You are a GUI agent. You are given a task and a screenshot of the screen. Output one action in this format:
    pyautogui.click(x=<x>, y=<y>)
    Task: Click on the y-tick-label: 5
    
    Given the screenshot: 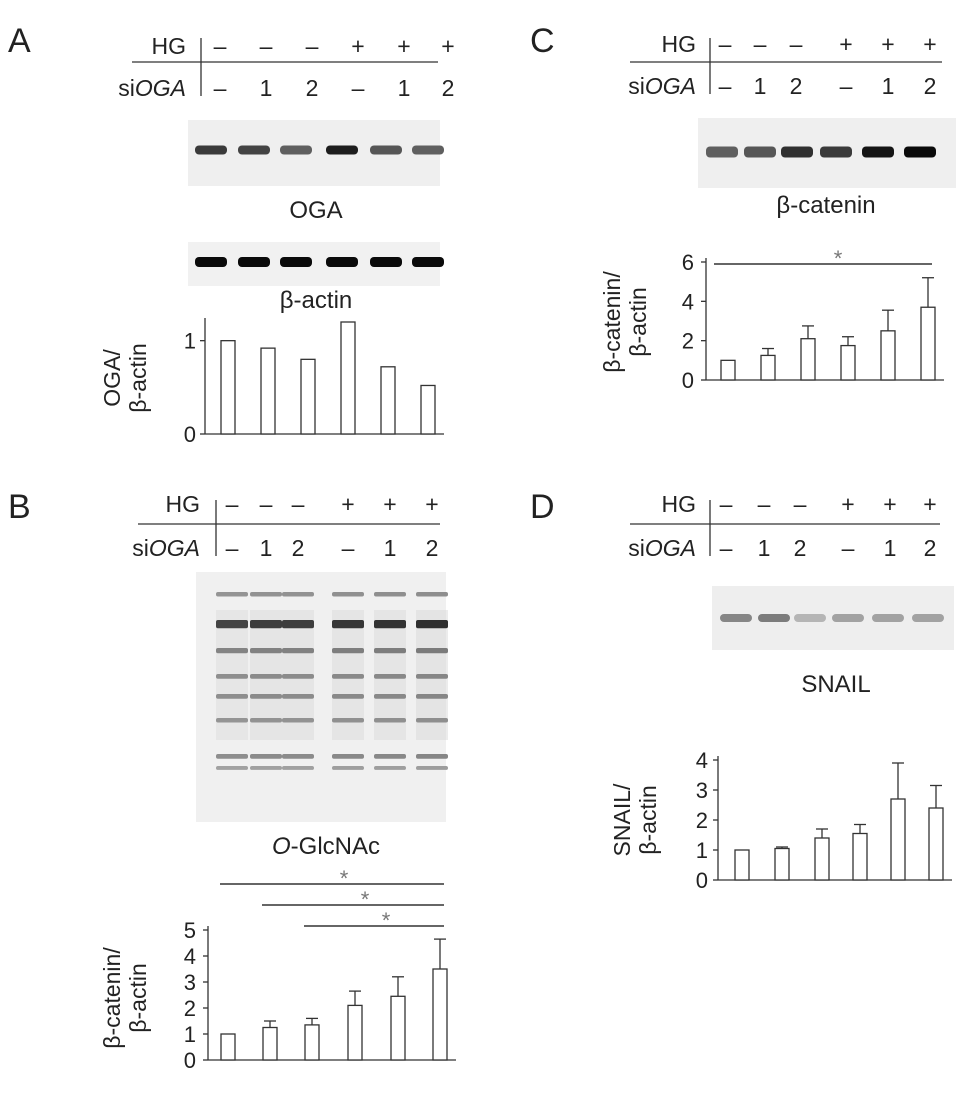 What is the action you would take?
    pyautogui.click(x=190, y=930)
    